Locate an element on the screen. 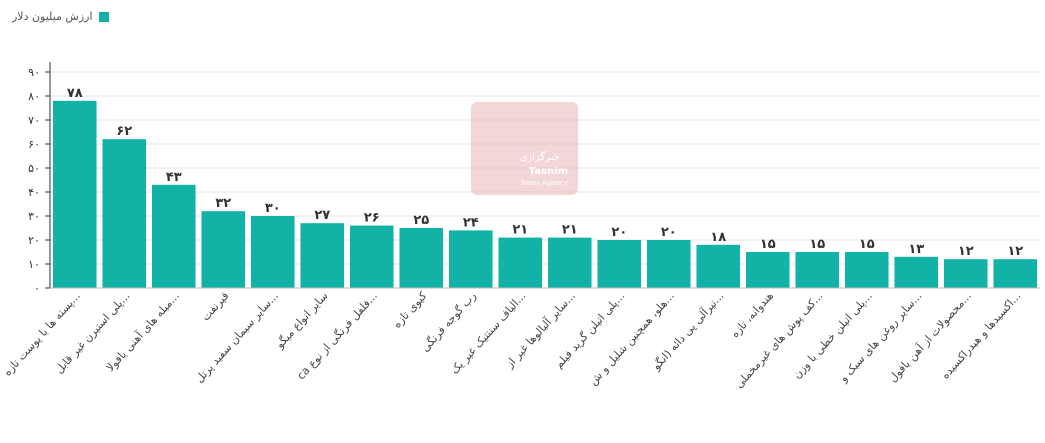  y-tick-label: ۳۰ is located at coordinates (34, 216).